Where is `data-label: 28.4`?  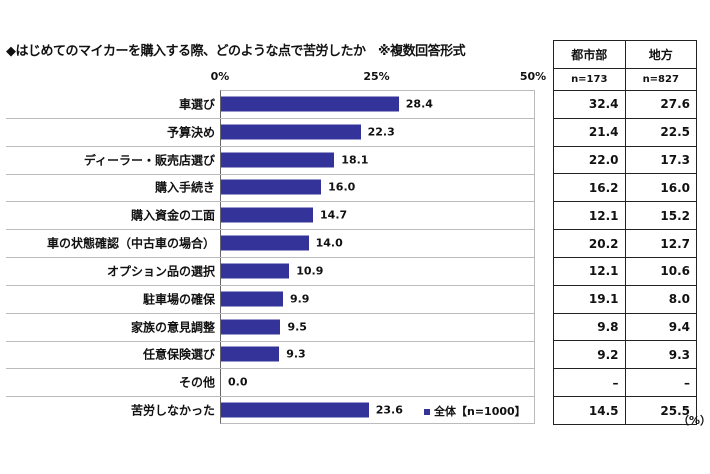
data-label: 28.4 is located at coordinates (419, 104).